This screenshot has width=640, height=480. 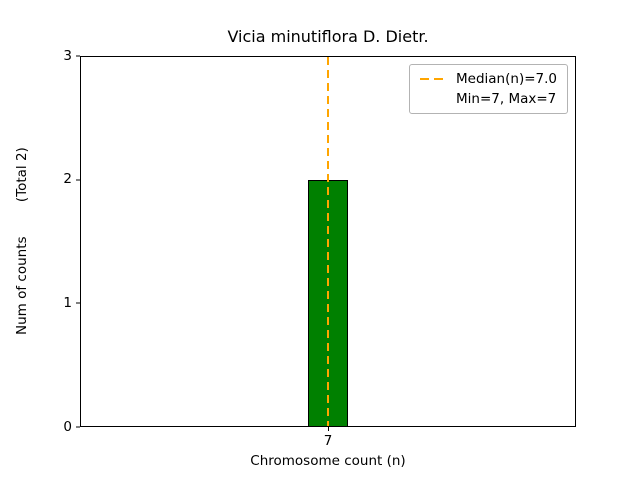 I want to click on legend-minmax-label: Min=7, Max=7, so click(x=506, y=99).